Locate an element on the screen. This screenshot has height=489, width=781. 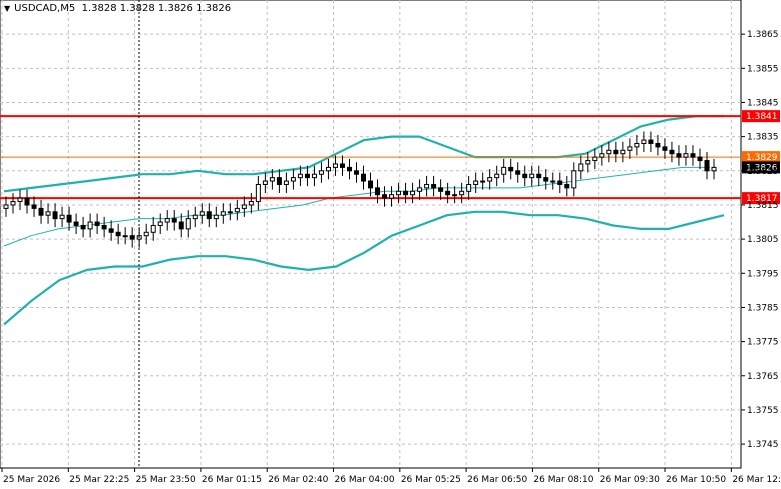
price-tag-label: 1.3829 is located at coordinates (762, 158).